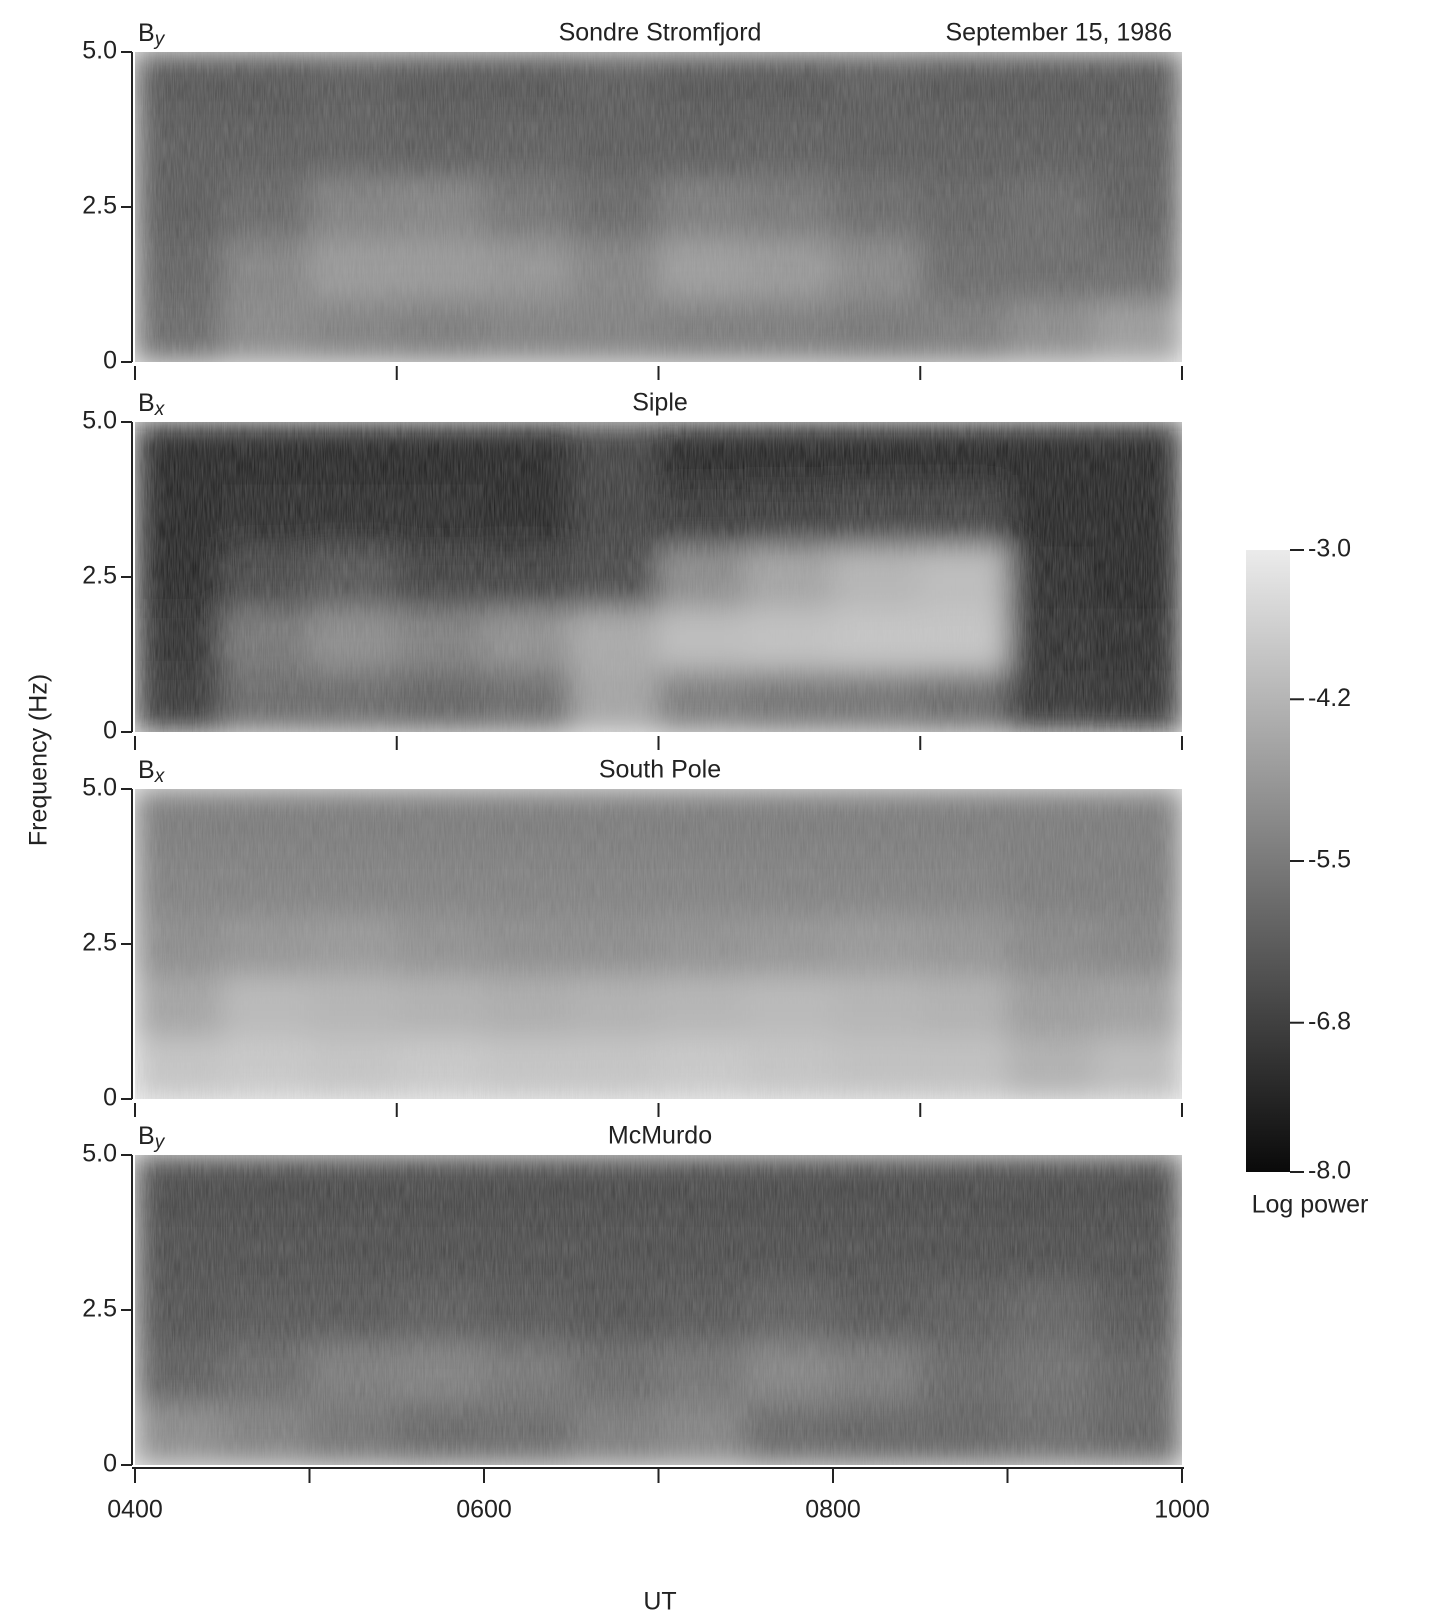 This screenshot has width=1438, height=1620. Describe the element at coordinates (659, 1602) in the screenshot. I see `x-axis-label: UT` at that location.